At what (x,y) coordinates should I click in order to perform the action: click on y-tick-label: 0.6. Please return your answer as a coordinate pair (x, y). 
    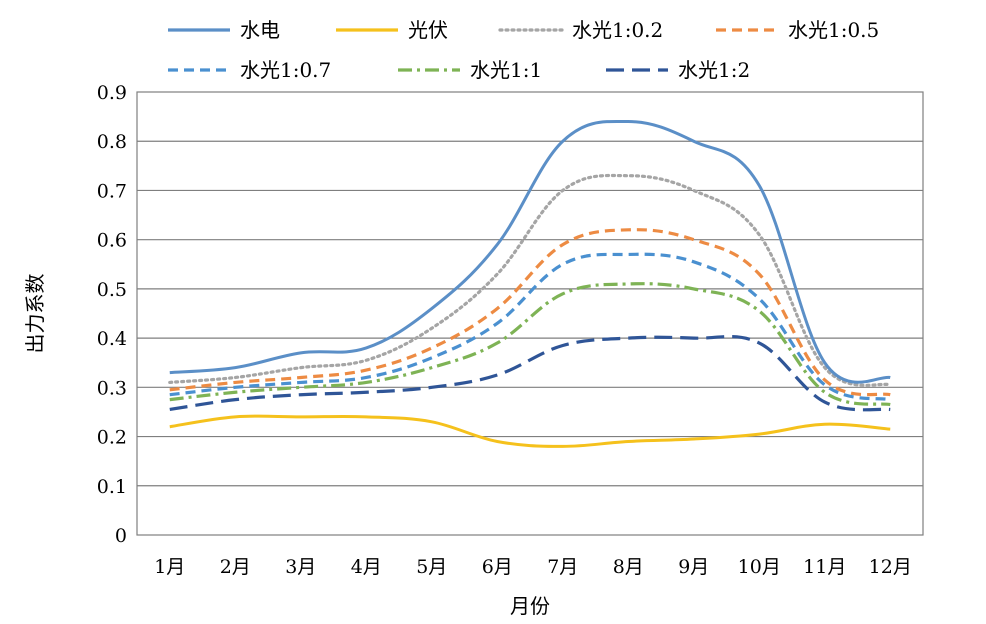
    Looking at the image, I should click on (112, 241).